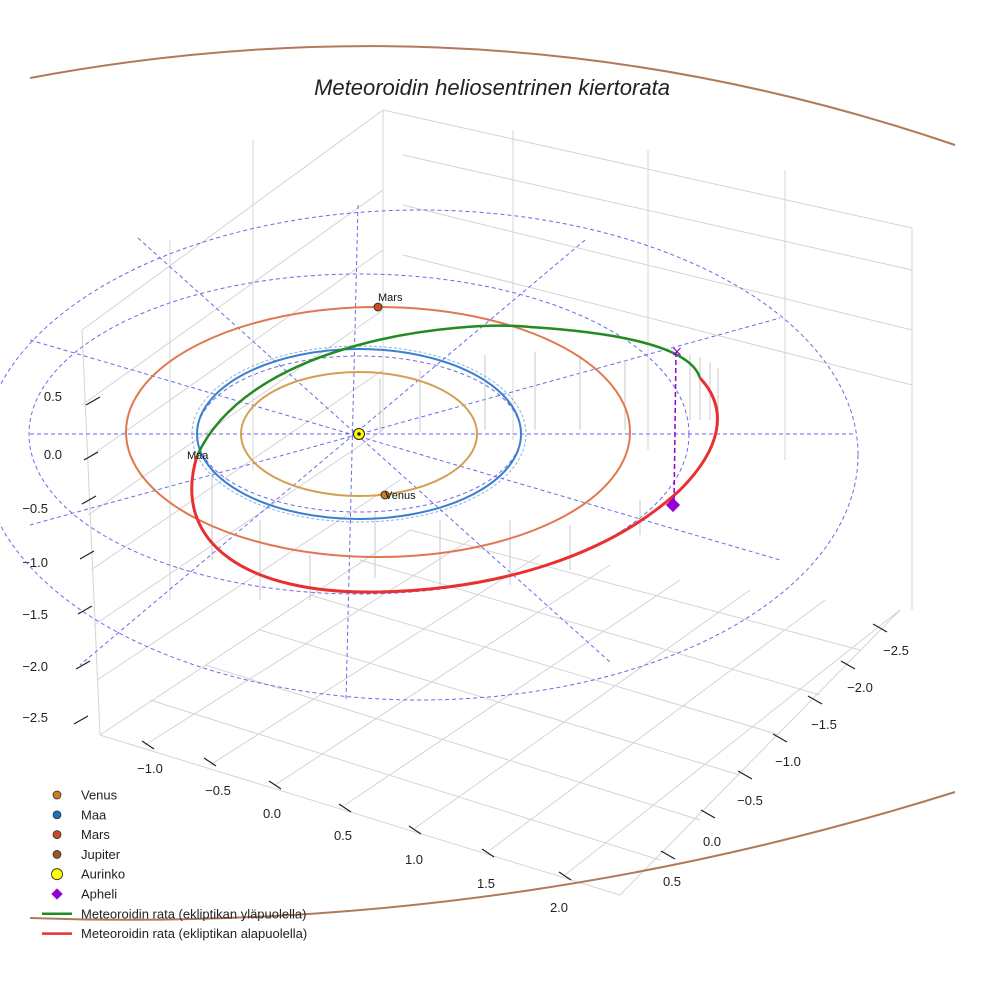  I want to click on x-tick-label: 0.5, so click(343, 835).